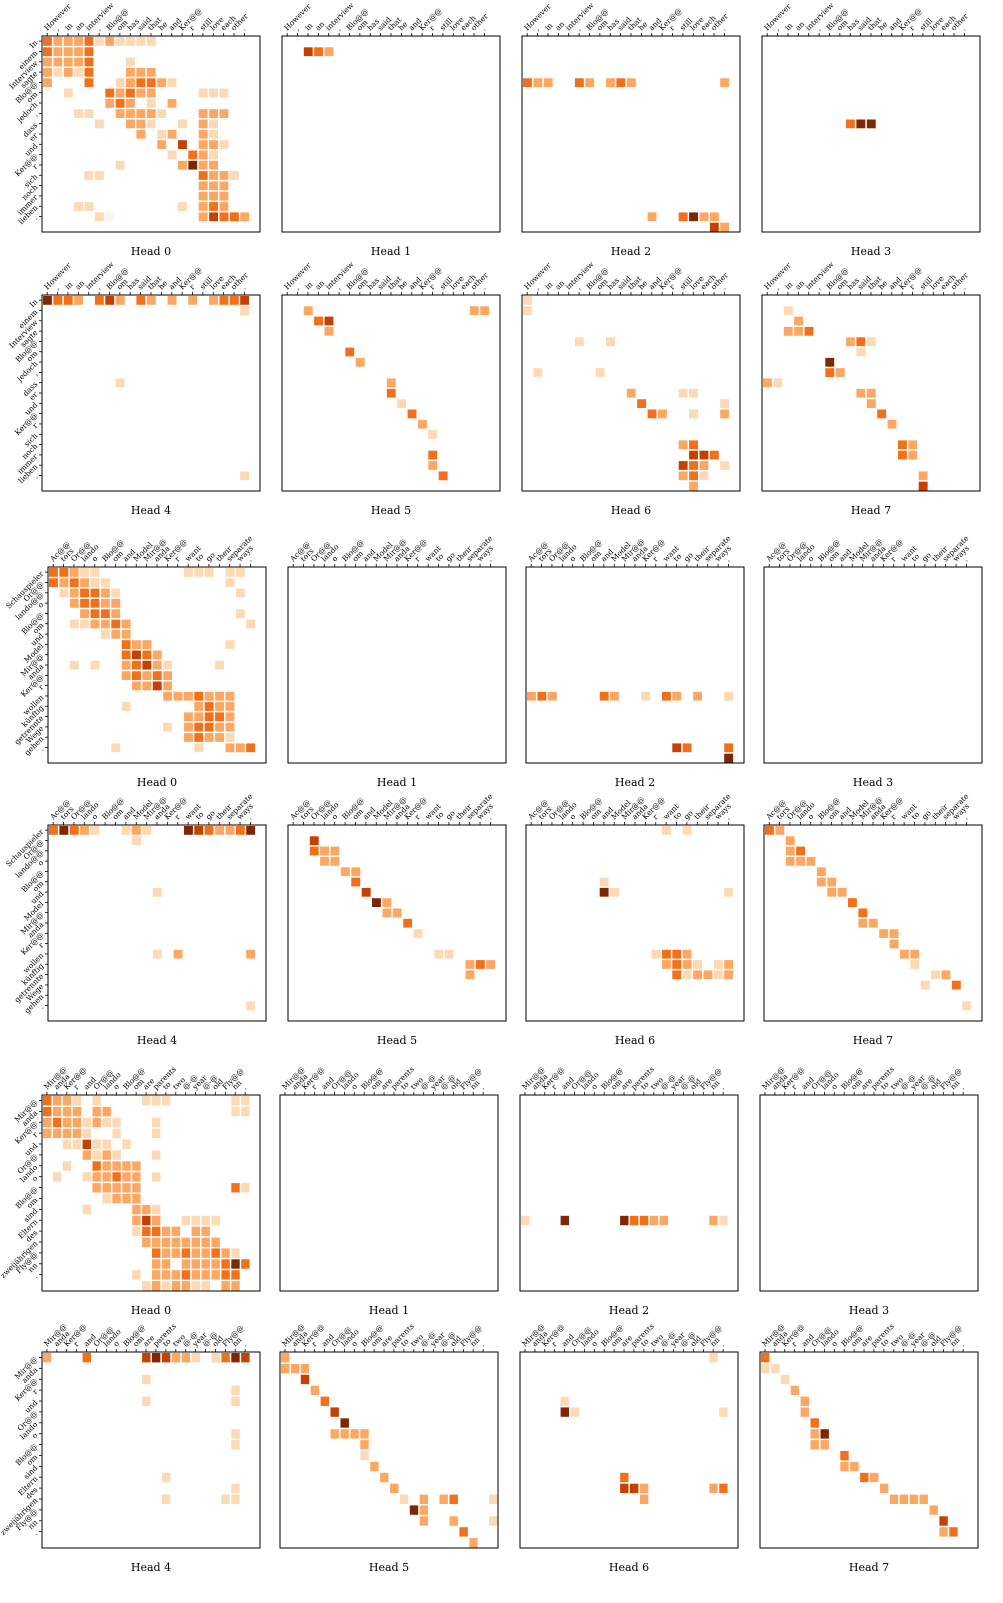 Image resolution: width=1003 pixels, height=1603 pixels. What do you see at coordinates (391, 510) in the screenshot?
I see `head-label: Head 5` at bounding box center [391, 510].